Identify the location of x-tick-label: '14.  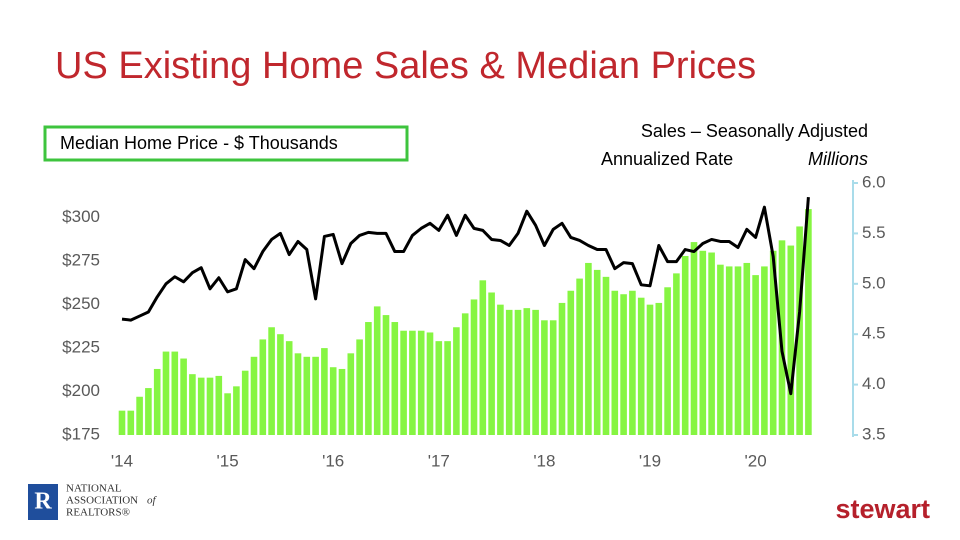
(122, 460).